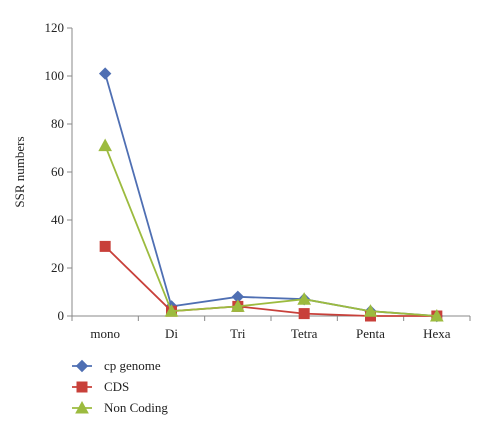  I want to click on data-point-cp-genome, so click(105, 73).